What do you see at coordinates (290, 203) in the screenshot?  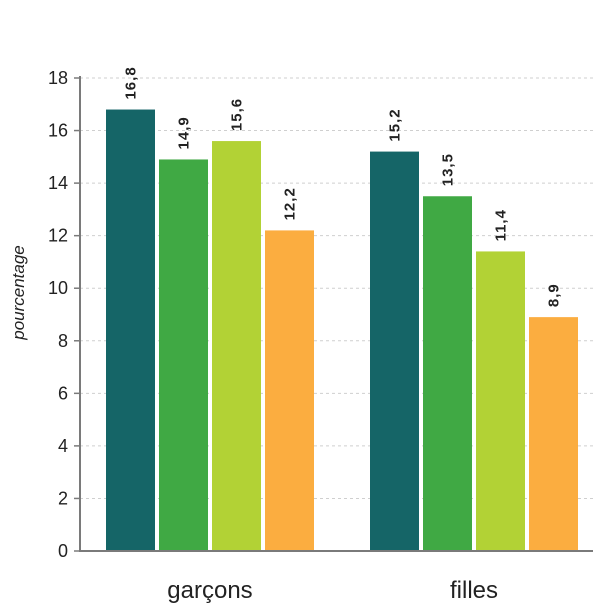 I see `data-label: 12,2` at bounding box center [290, 203].